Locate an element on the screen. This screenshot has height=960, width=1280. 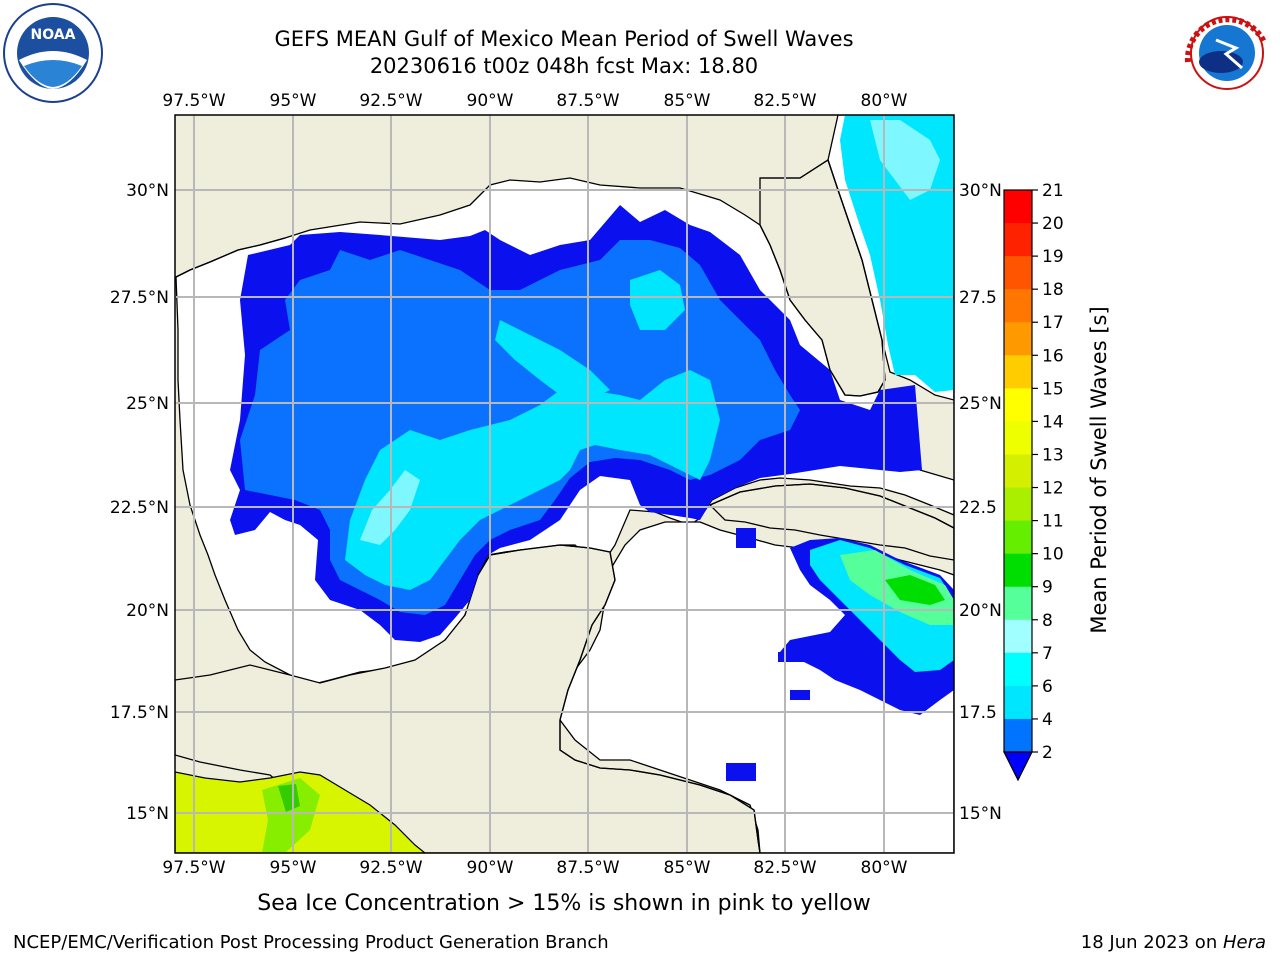
sea-ice-dark-patch is located at coordinates (289, 798).